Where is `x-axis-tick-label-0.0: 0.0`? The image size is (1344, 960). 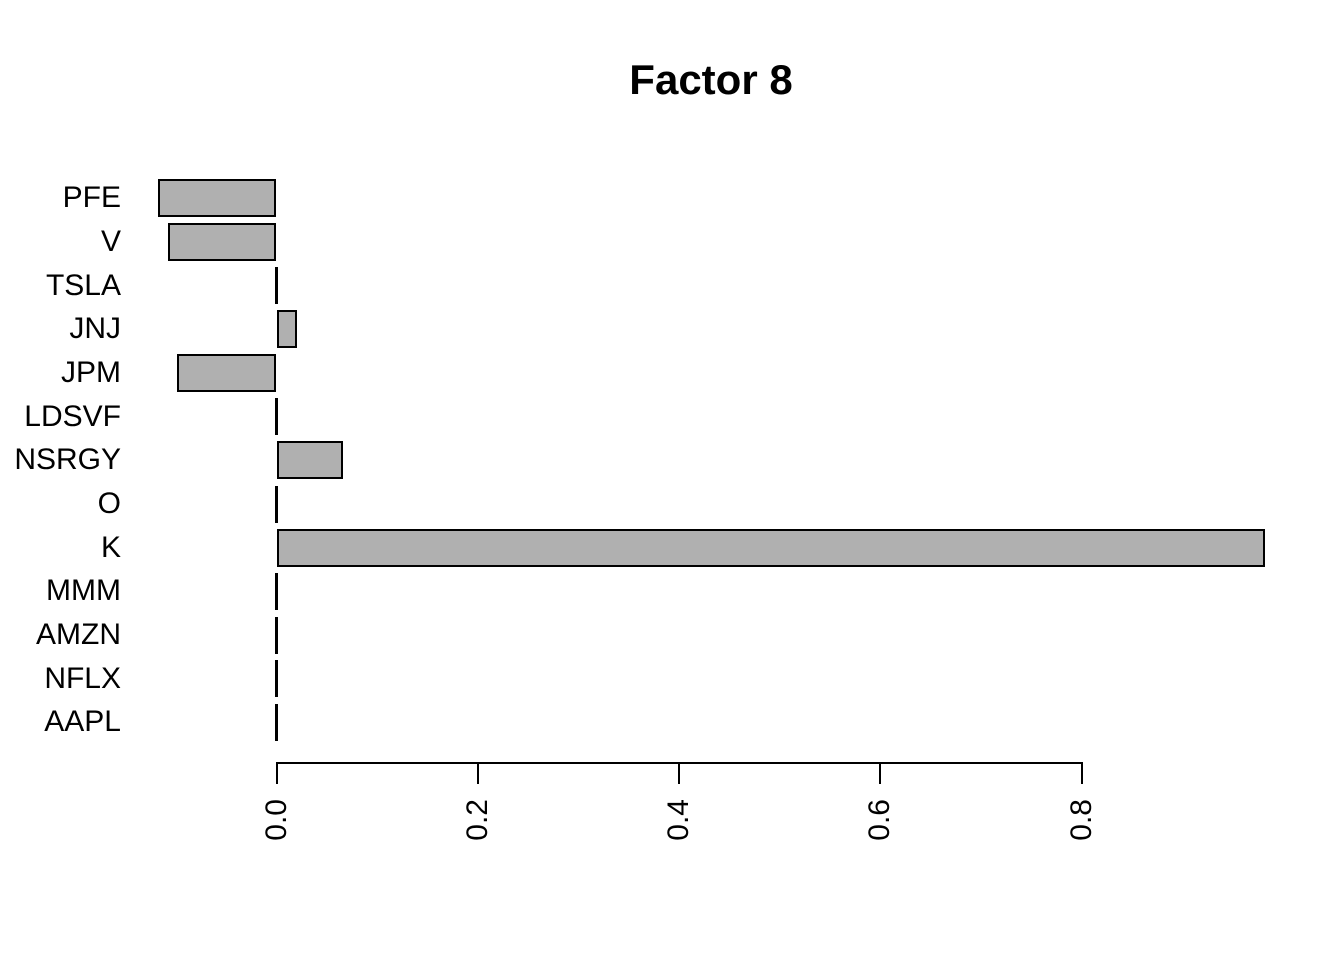 x-axis-tick-label-0.0: 0.0 is located at coordinates (276, 820).